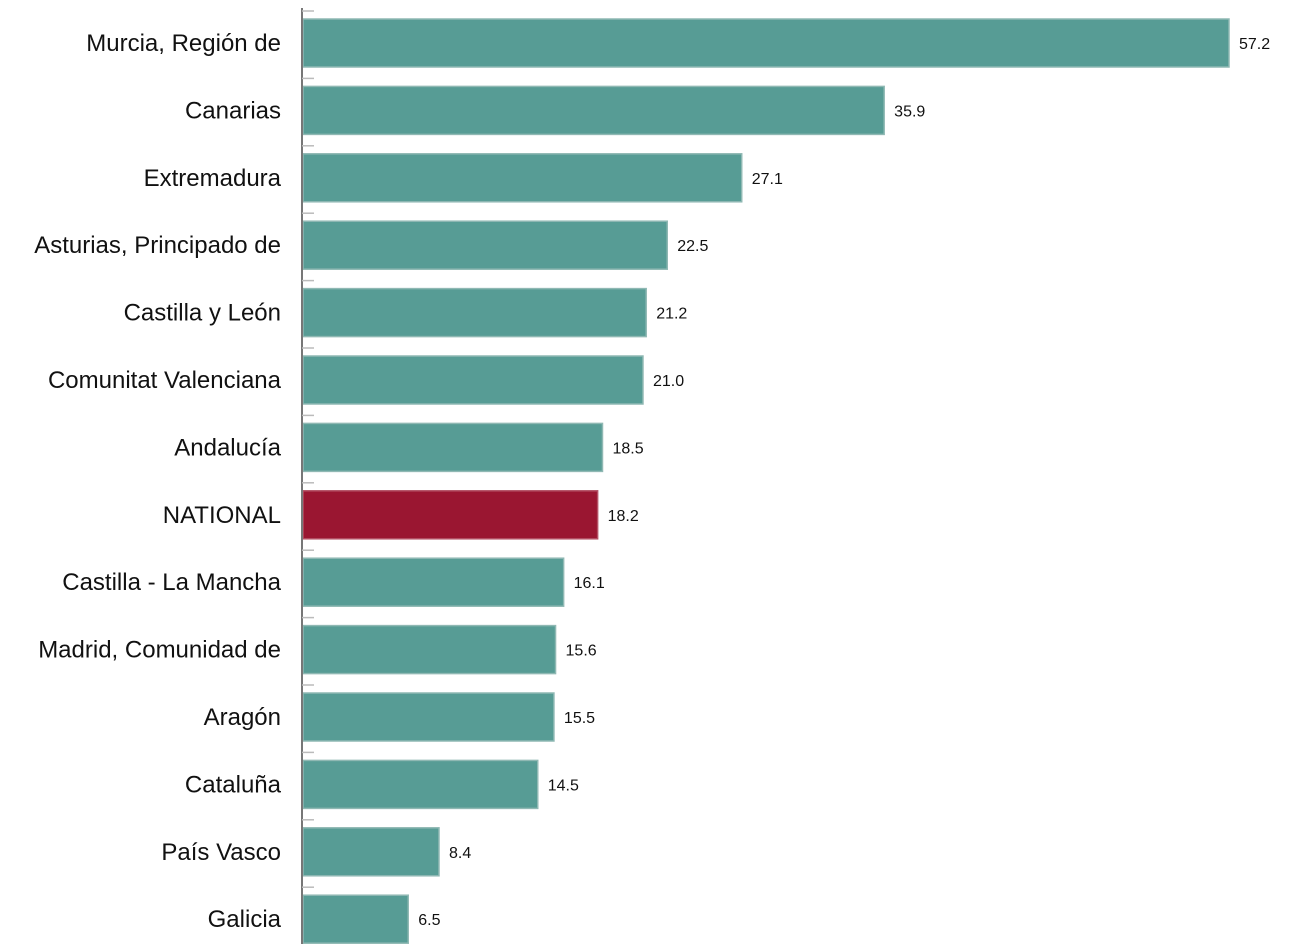 Image resolution: width=1289 pixels, height=949 pixels. Describe the element at coordinates (767, 179) in the screenshot. I see `value-label-extremadura: 27.1` at that location.